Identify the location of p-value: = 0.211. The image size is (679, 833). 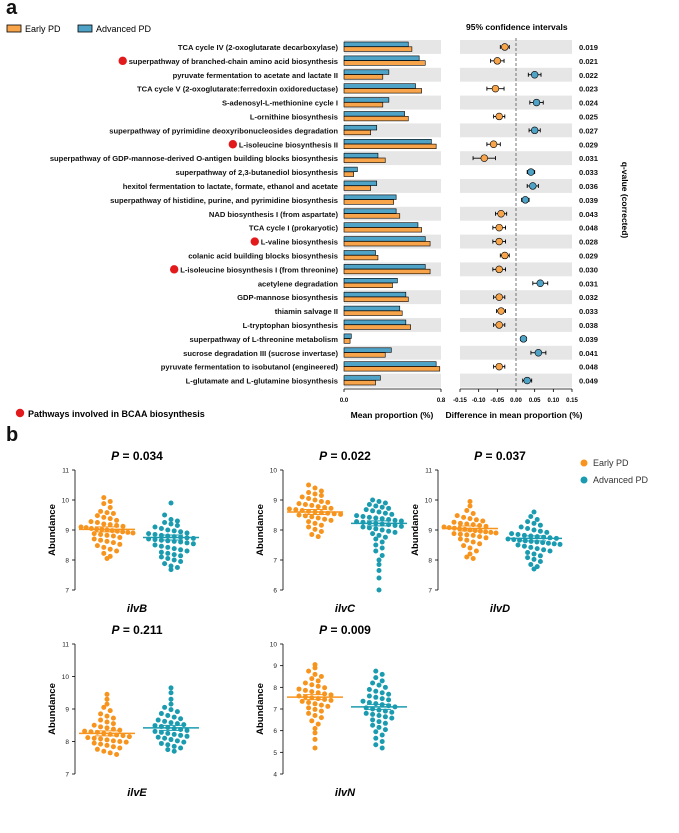
(140, 630).